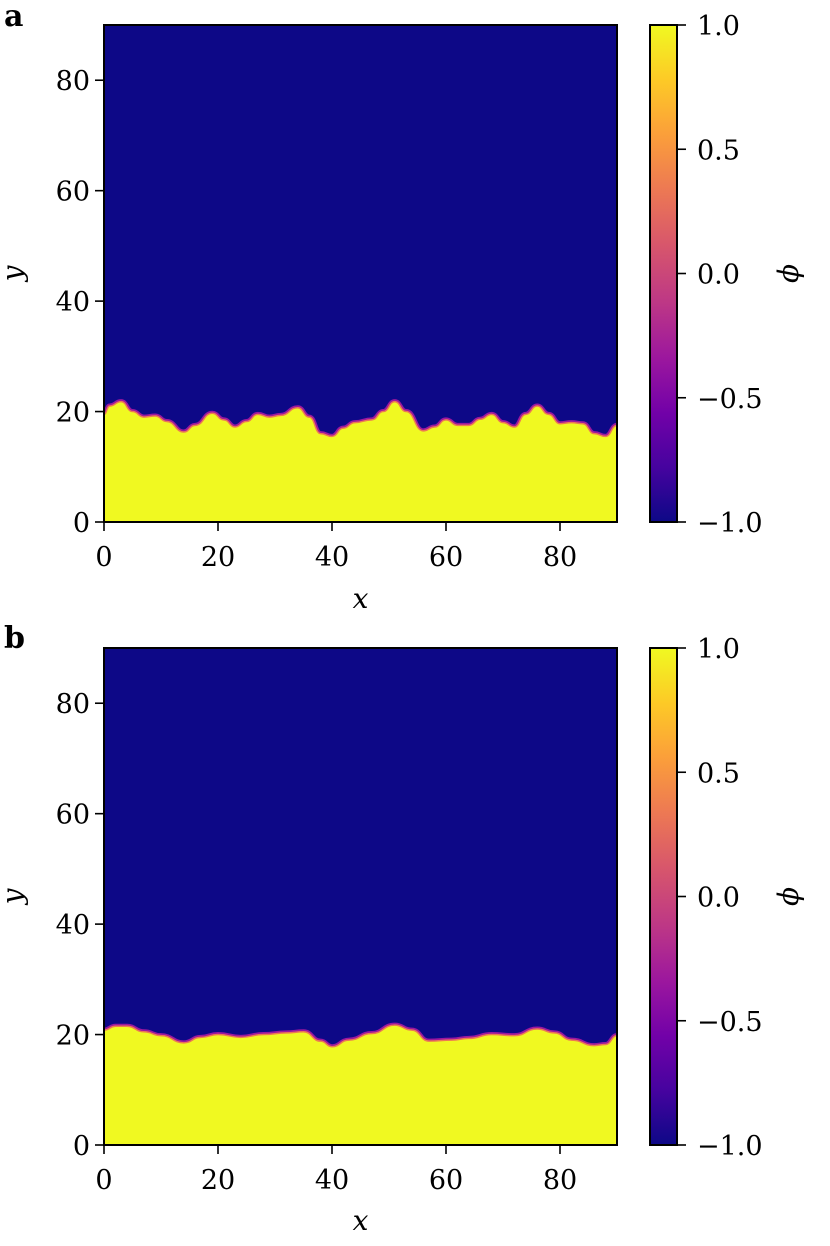 This screenshot has width=830, height=1246. I want to click on panel-label: b, so click(14, 638).